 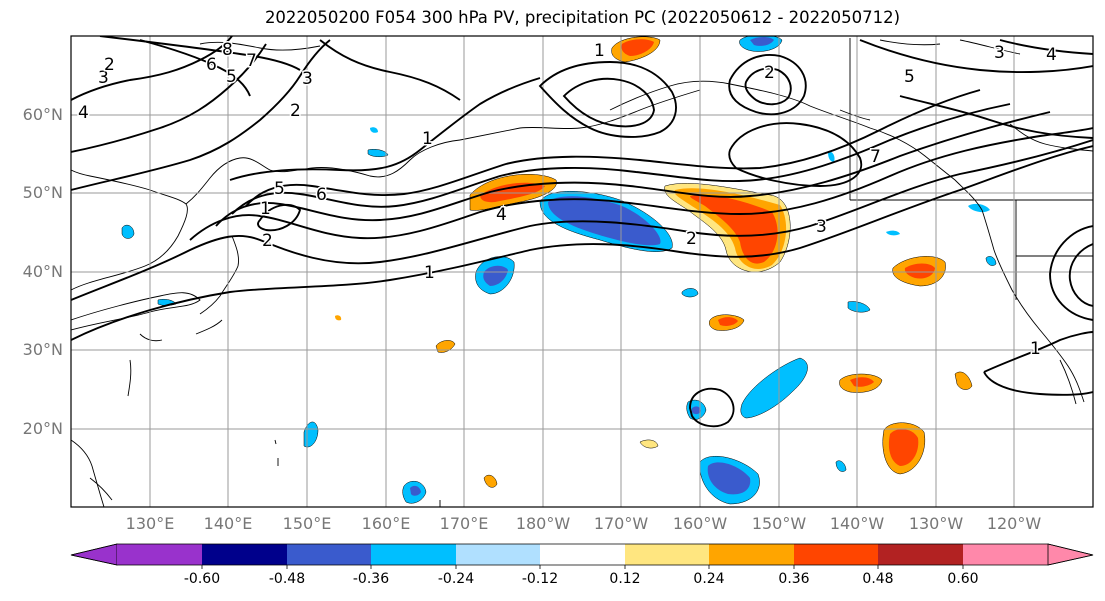 What do you see at coordinates (386, 523) in the screenshot?
I see `lon-label: 160°E` at bounding box center [386, 523].